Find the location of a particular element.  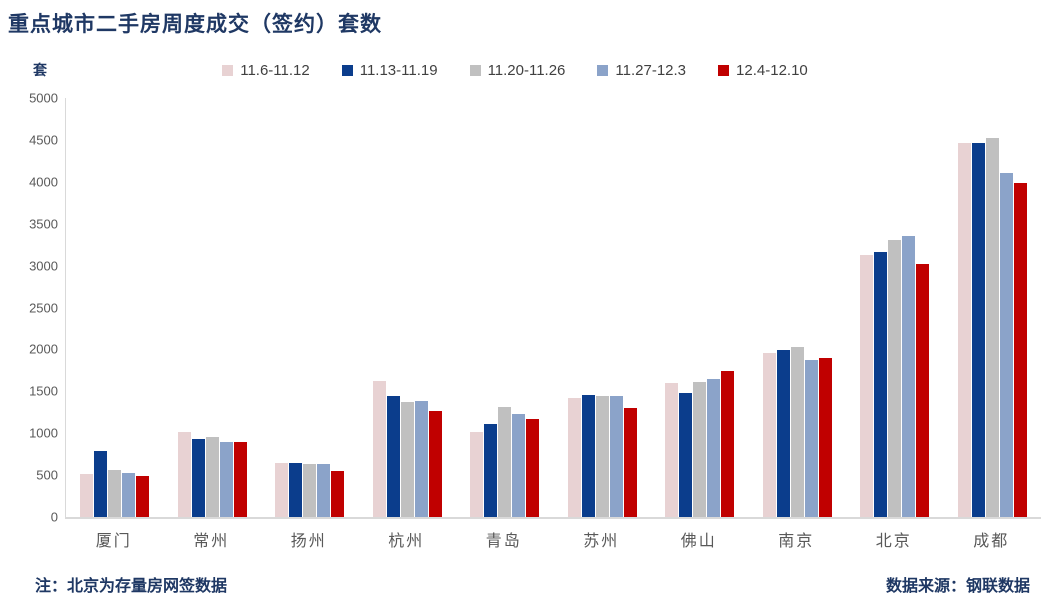

legend-label: 11.27-12.3 is located at coordinates (651, 70).